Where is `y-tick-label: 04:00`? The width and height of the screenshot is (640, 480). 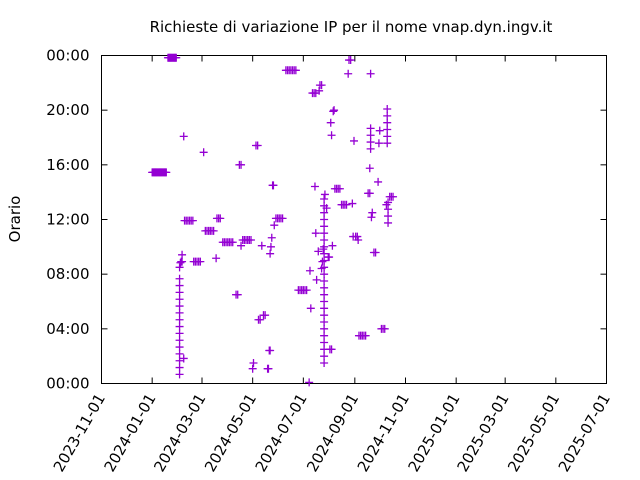
y-tick-label: 04:00 is located at coordinates (67, 329).